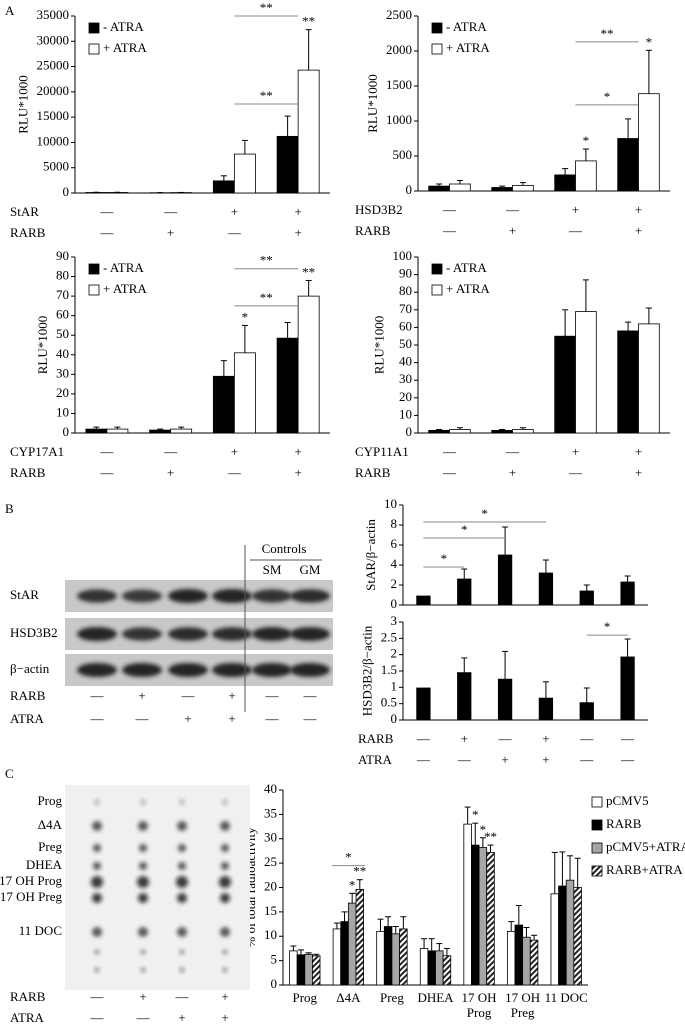 This screenshot has height=1025, width=685. I want to click on y-tick-label: 10000, so click(53, 140).